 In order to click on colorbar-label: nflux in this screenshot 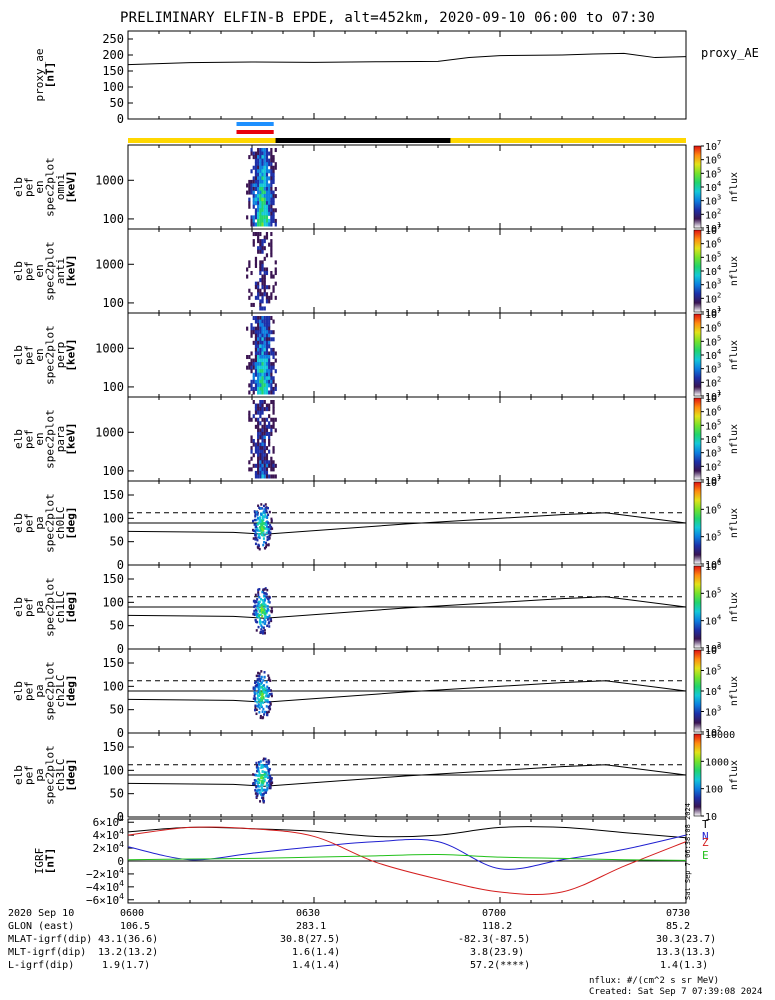, I will do `click(734, 355)`.